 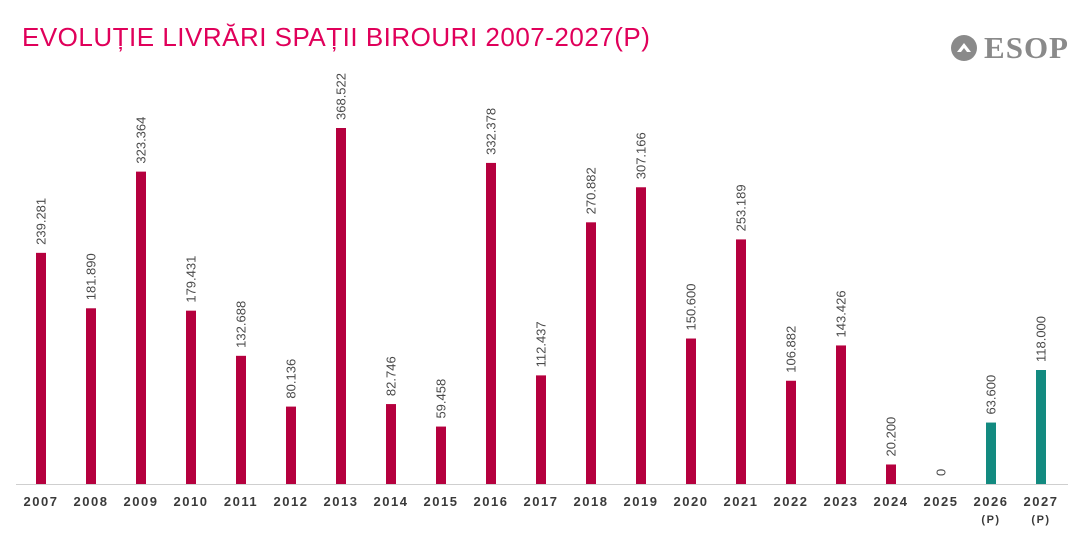 I want to click on x-tick-suffix-2026: (P), so click(x=990, y=520).